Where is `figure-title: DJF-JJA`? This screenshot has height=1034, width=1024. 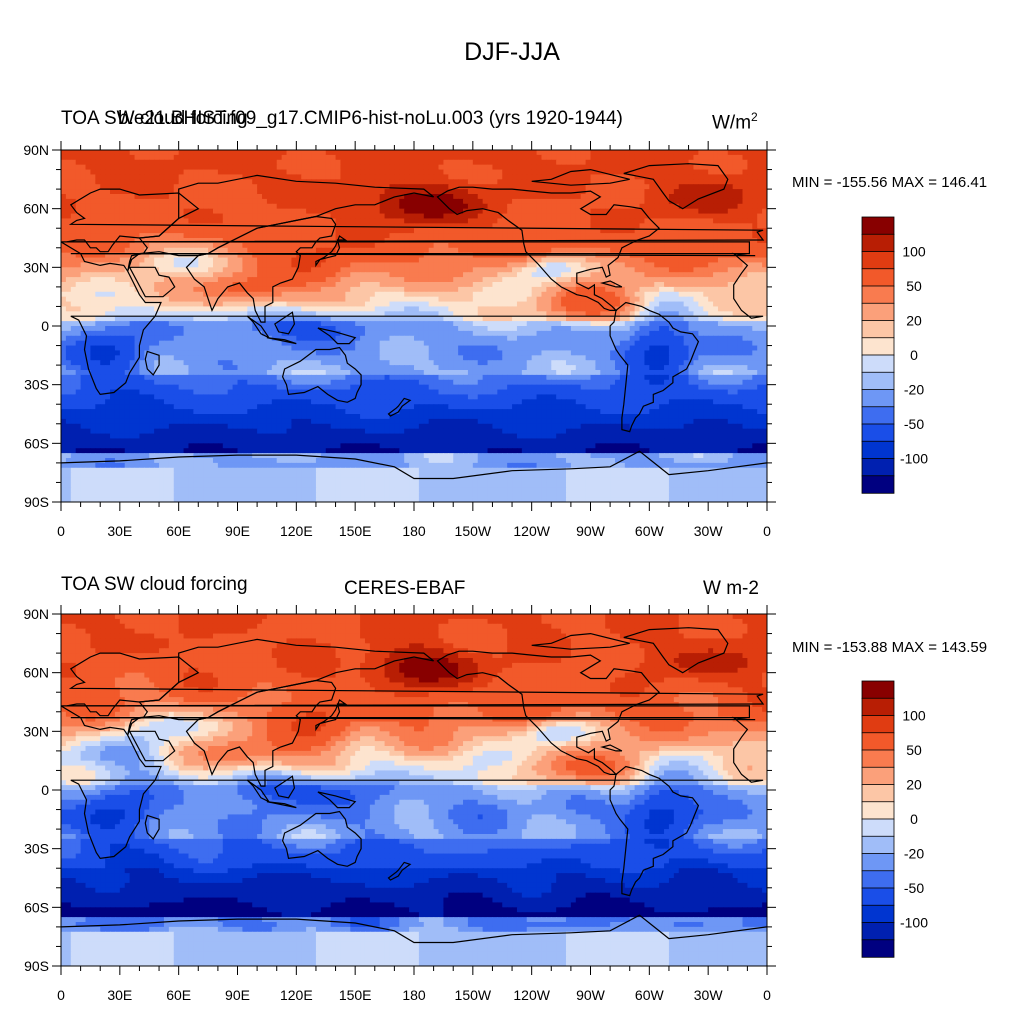
figure-title: DJF-JJA is located at coordinates (512, 52).